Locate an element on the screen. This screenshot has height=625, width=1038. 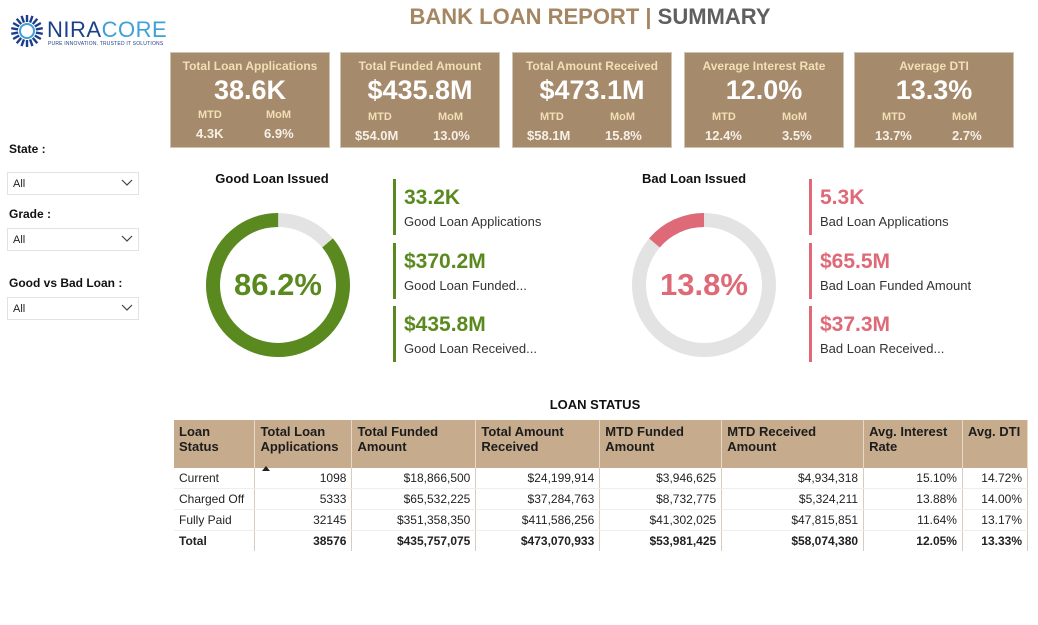
table-cell: $24,199,914 is located at coordinates (538, 478).